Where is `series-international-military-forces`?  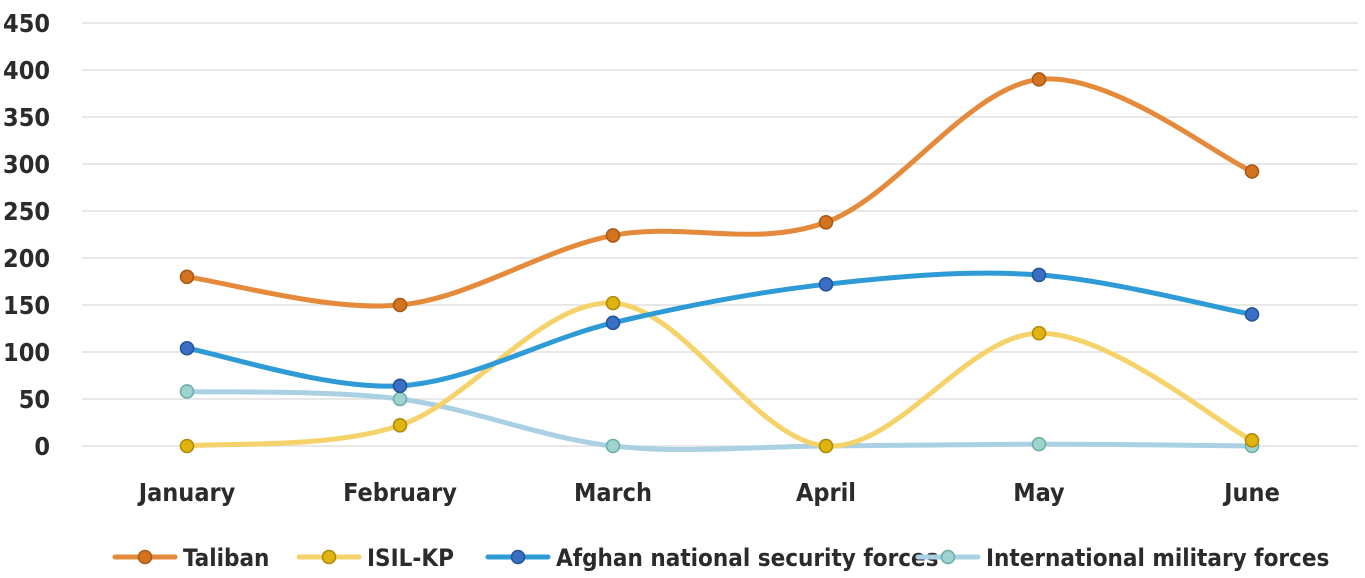 series-international-military-forces is located at coordinates (719, 419).